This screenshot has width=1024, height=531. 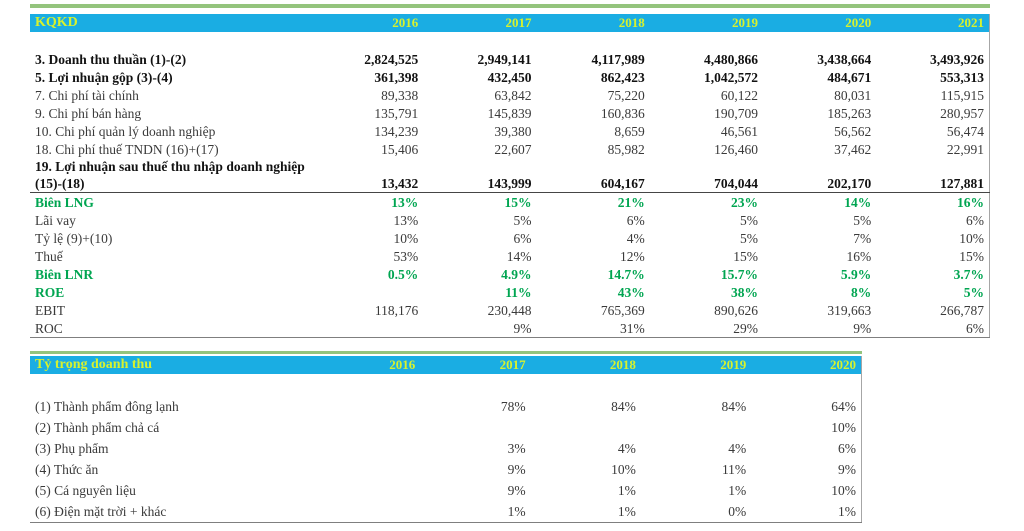 I want to click on cell-value: 862,423, so click(x=622, y=77).